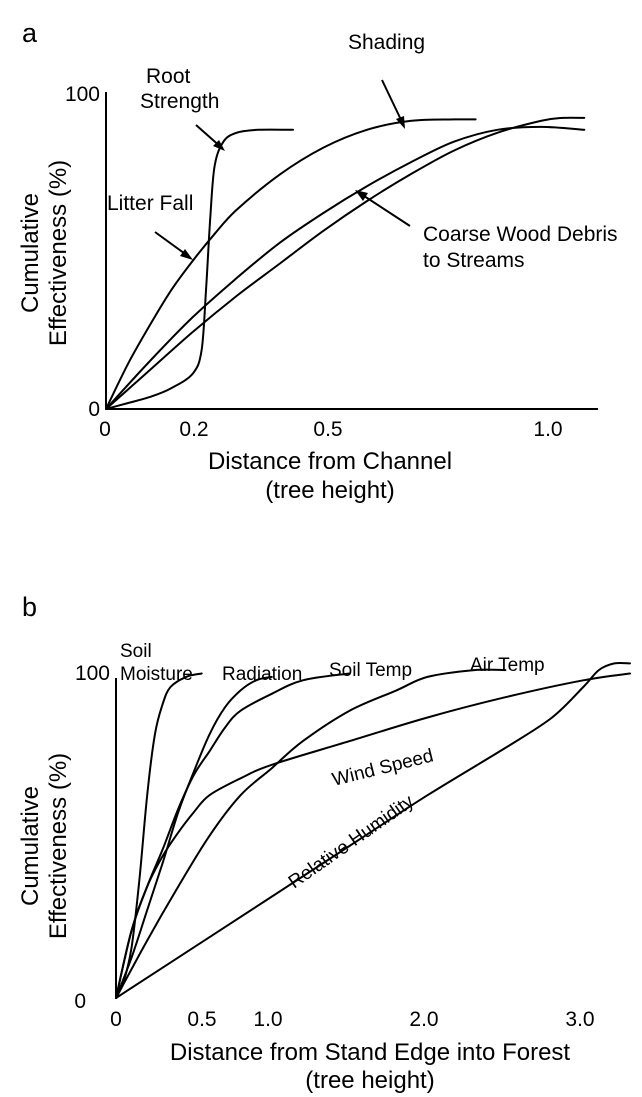  I want to click on label-soil-moisture-line1: Soil, so click(136, 651).